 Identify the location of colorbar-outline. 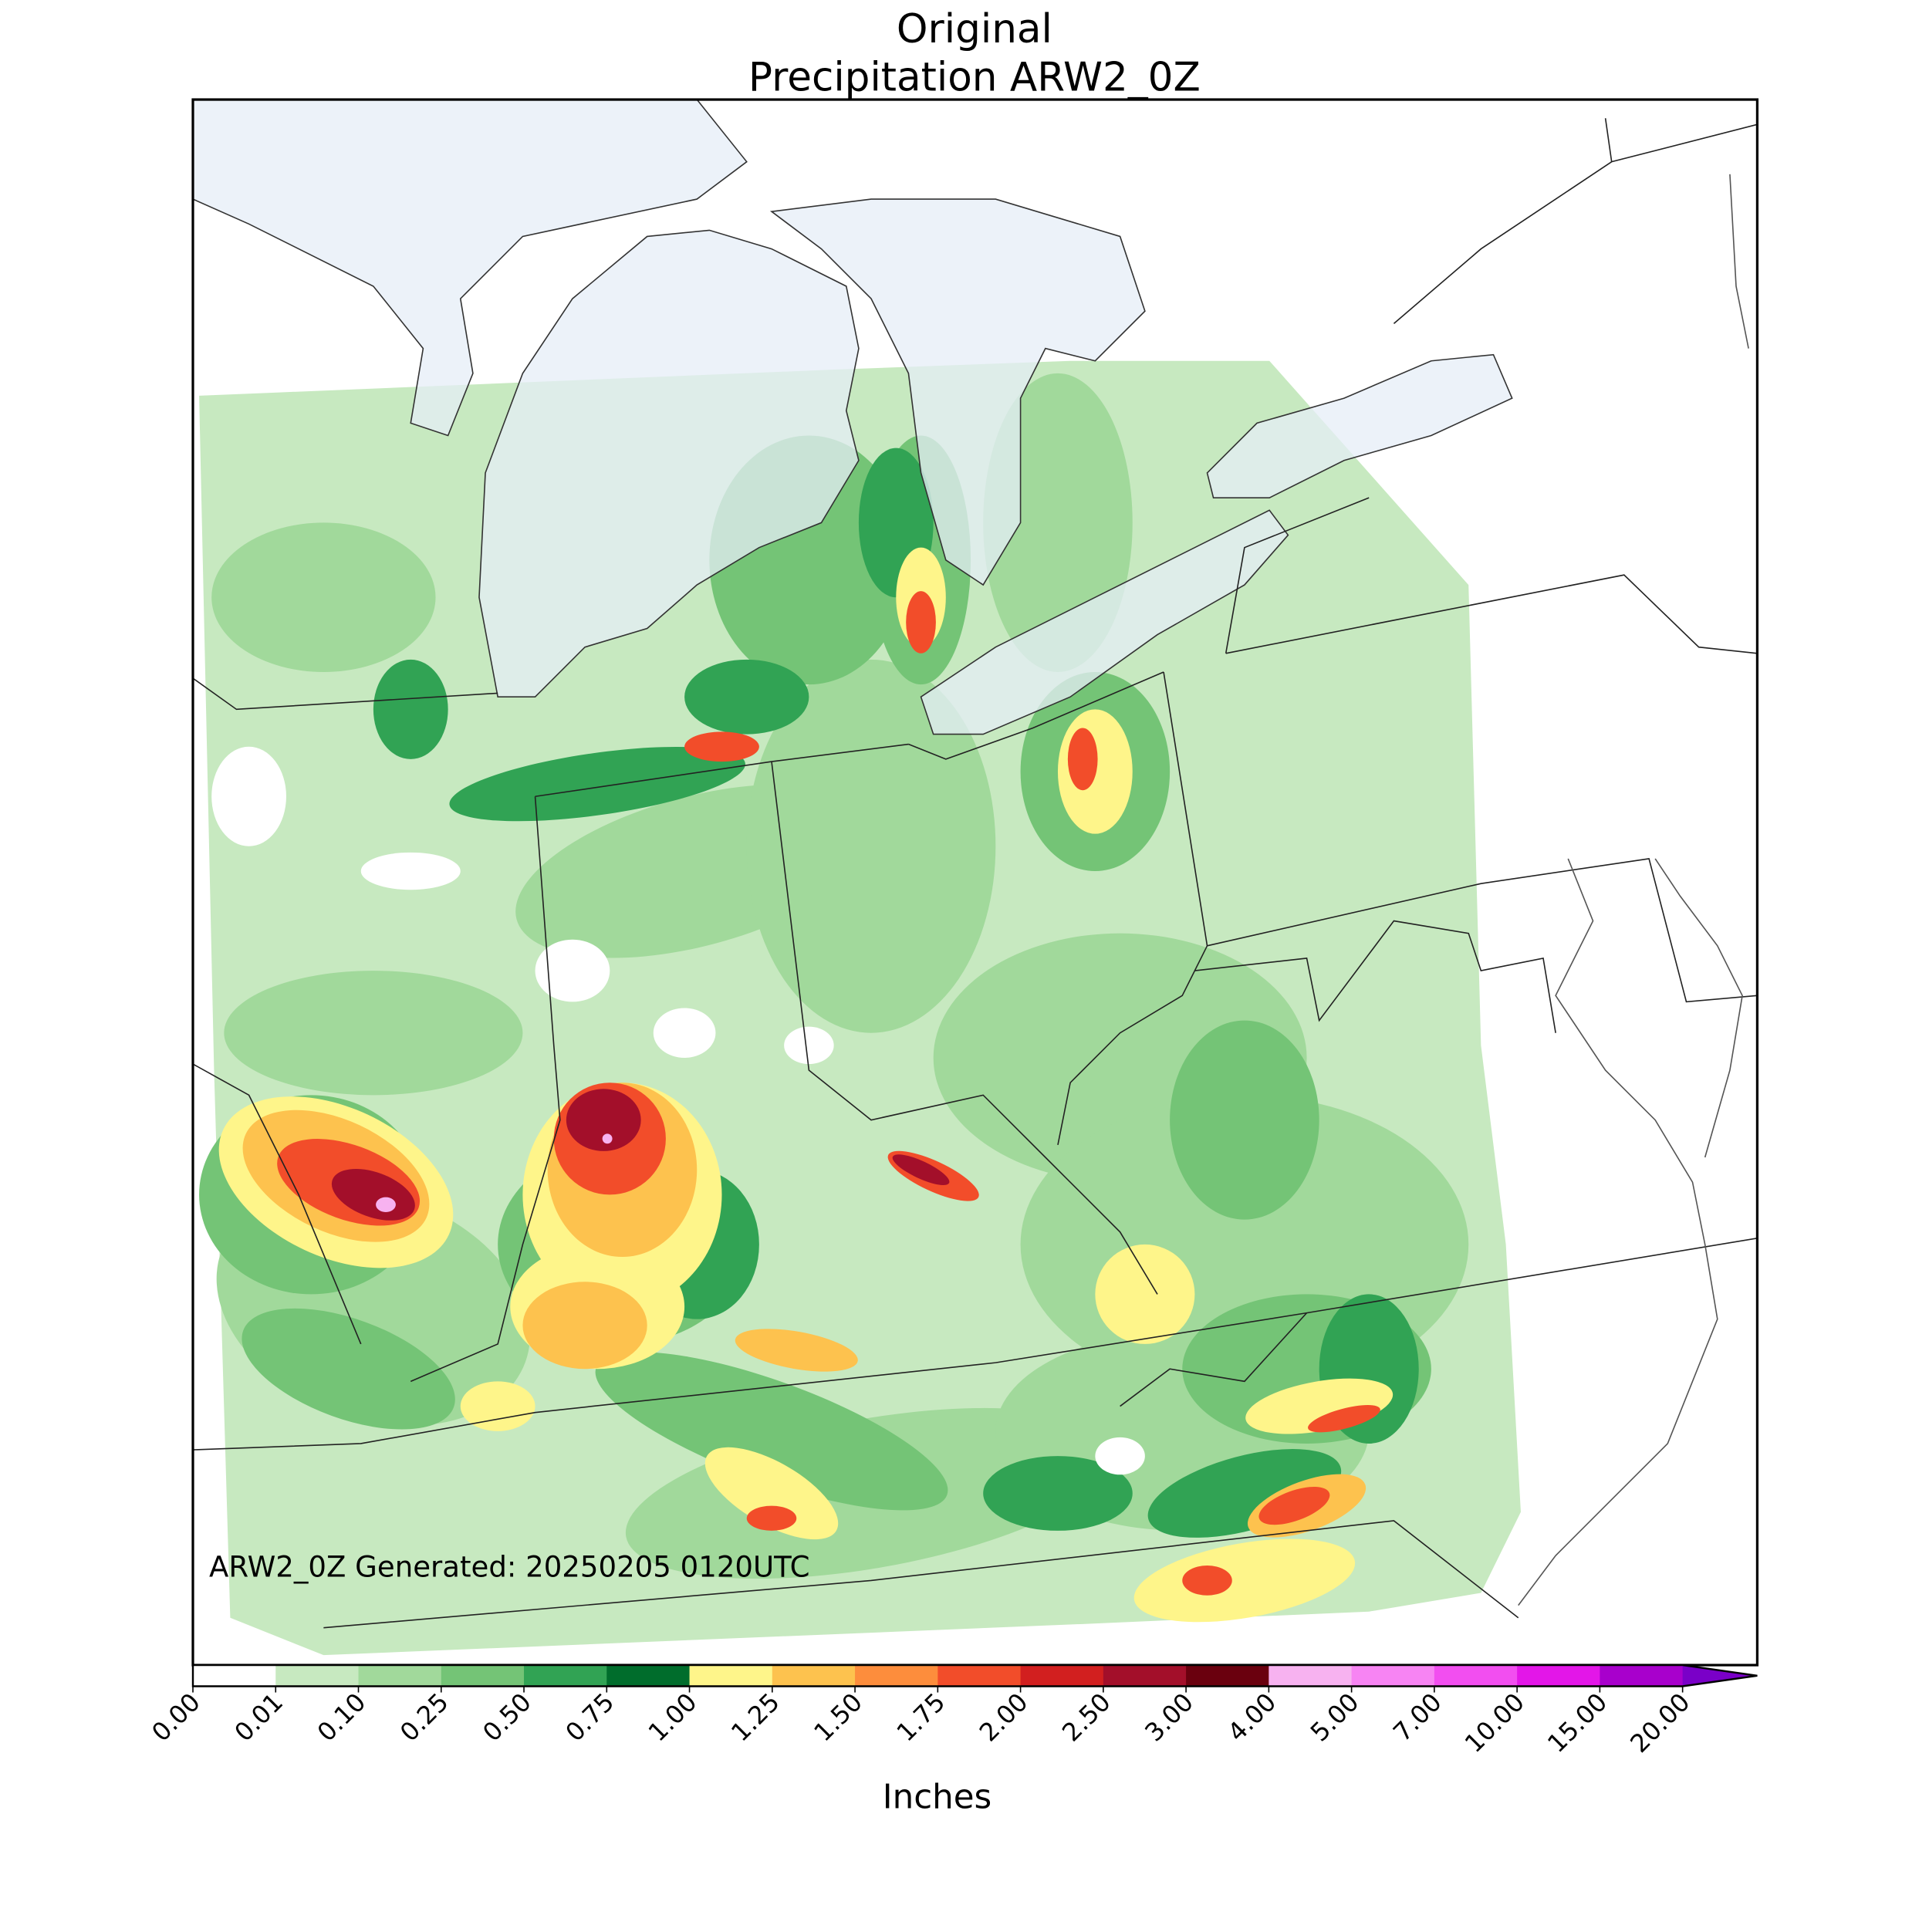
(974, 1675).